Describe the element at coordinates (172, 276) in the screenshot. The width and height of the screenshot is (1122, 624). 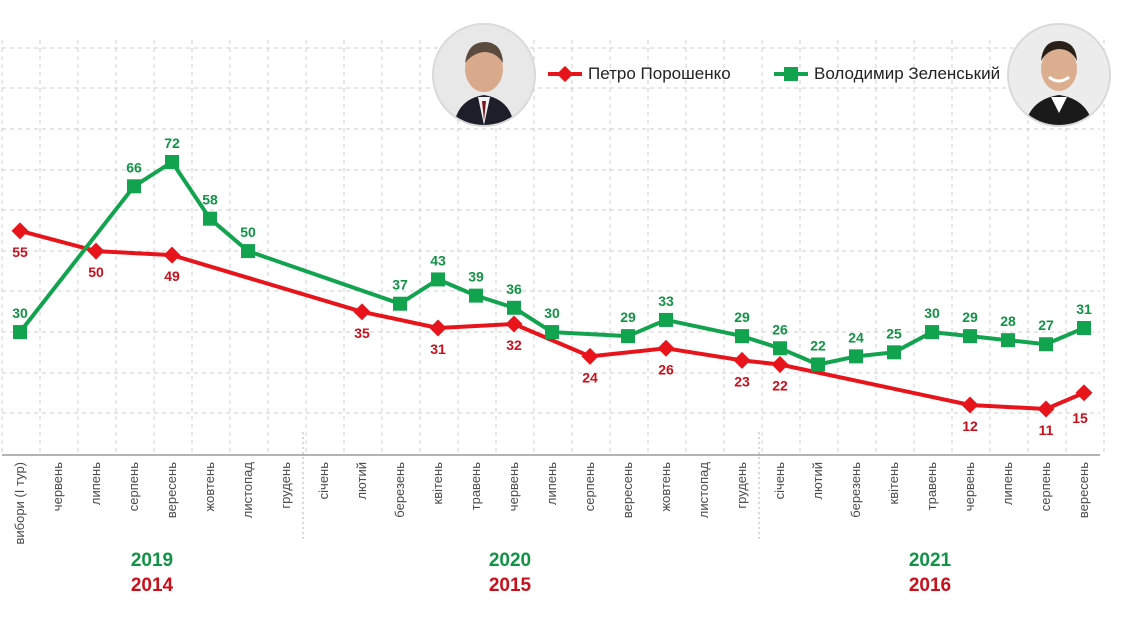
I see `poroshenko-data-label: 49` at that location.